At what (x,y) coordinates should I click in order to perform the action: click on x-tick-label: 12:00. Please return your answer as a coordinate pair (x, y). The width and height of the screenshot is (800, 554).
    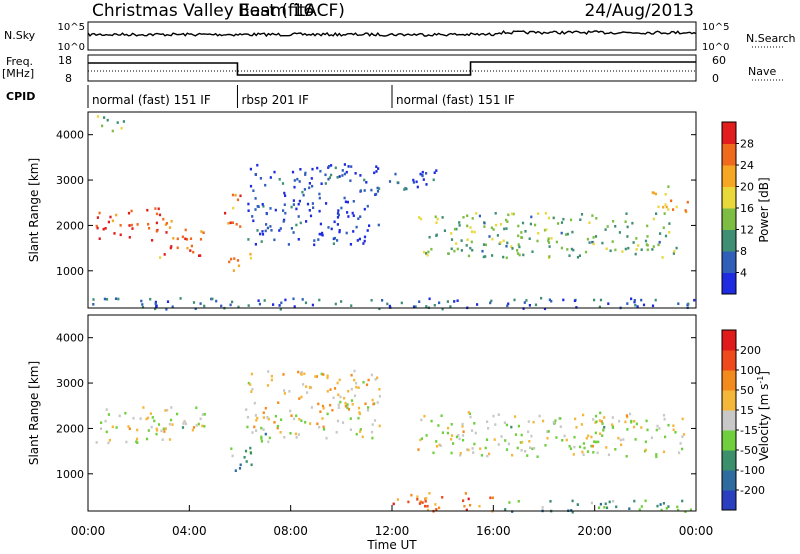
    Looking at the image, I should click on (392, 531).